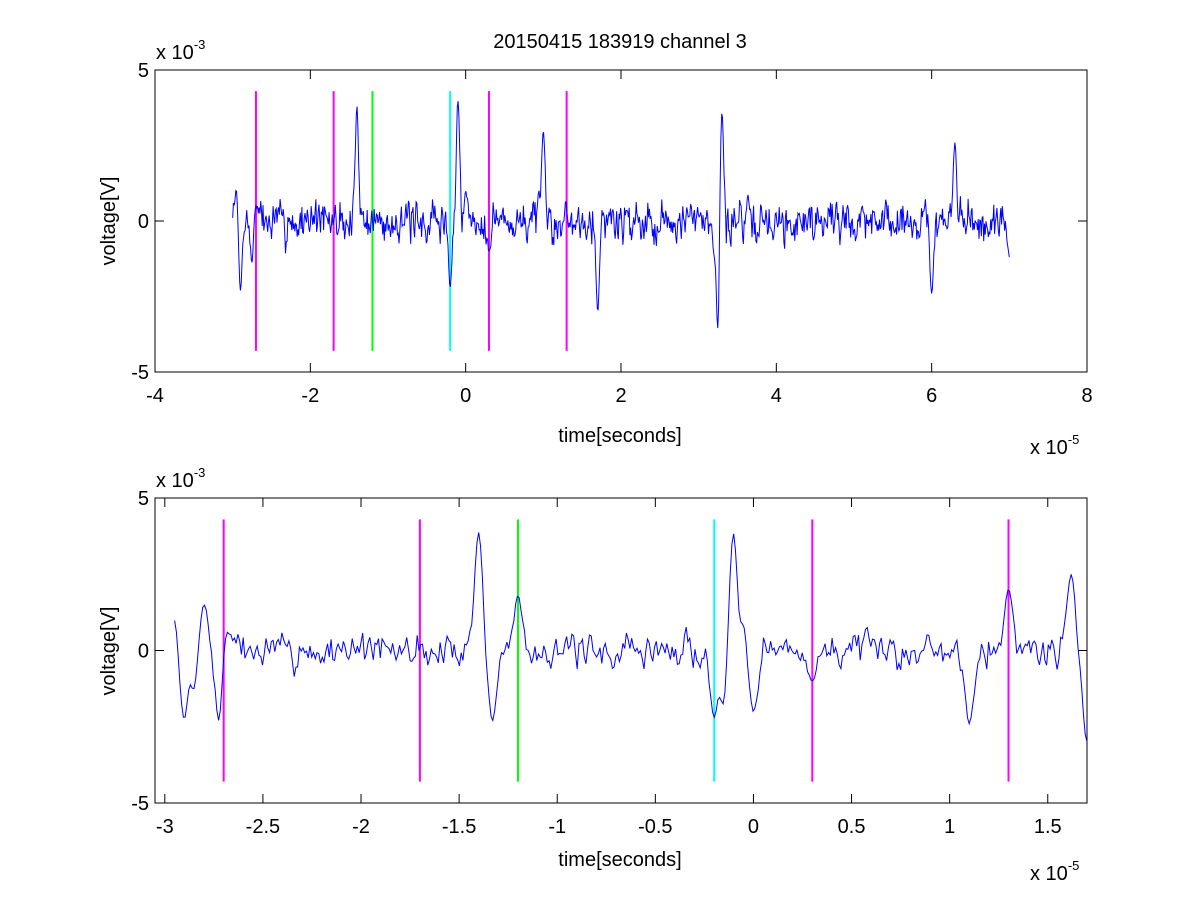 This screenshot has width=1200, height=901. Describe the element at coordinates (143, 652) in the screenshot. I see `bottom-y-tick-label: 0` at that location.